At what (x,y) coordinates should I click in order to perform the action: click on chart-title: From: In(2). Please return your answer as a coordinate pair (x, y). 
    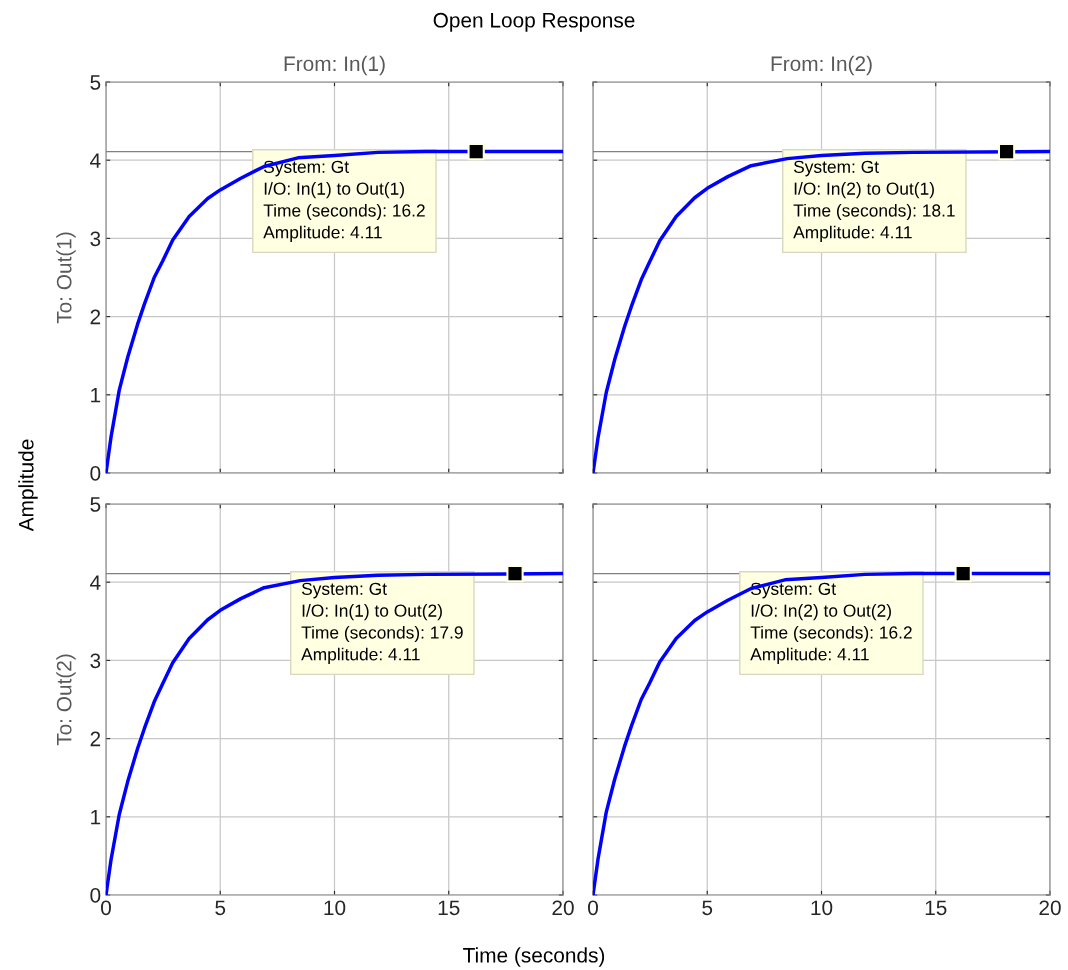
    Looking at the image, I should click on (821, 65).